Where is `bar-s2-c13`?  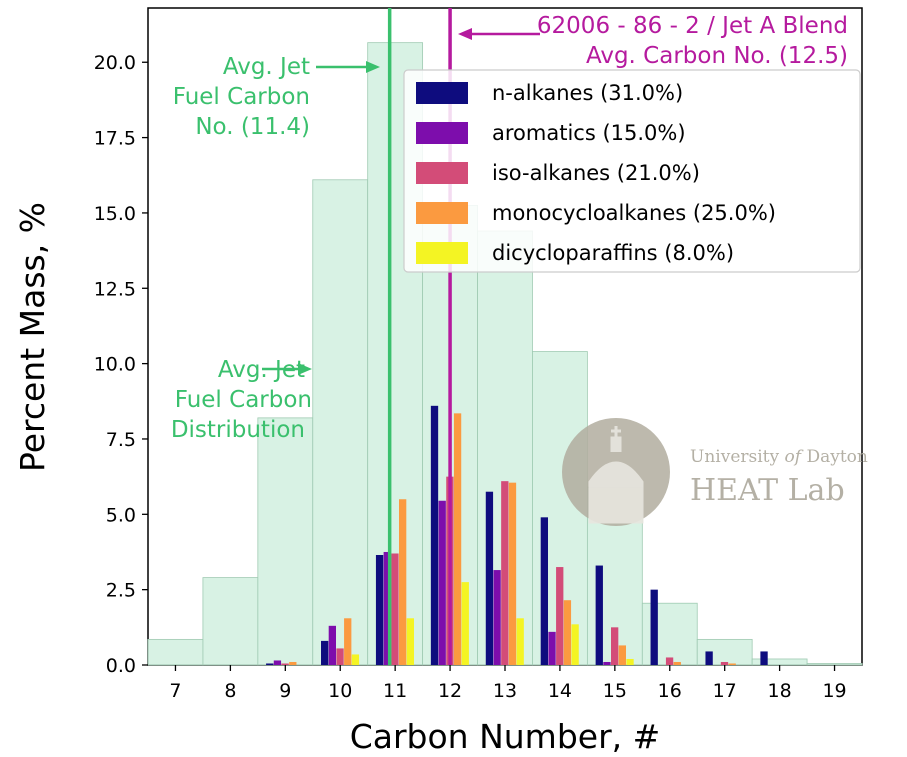 bar-s2-c13 is located at coordinates (505, 573).